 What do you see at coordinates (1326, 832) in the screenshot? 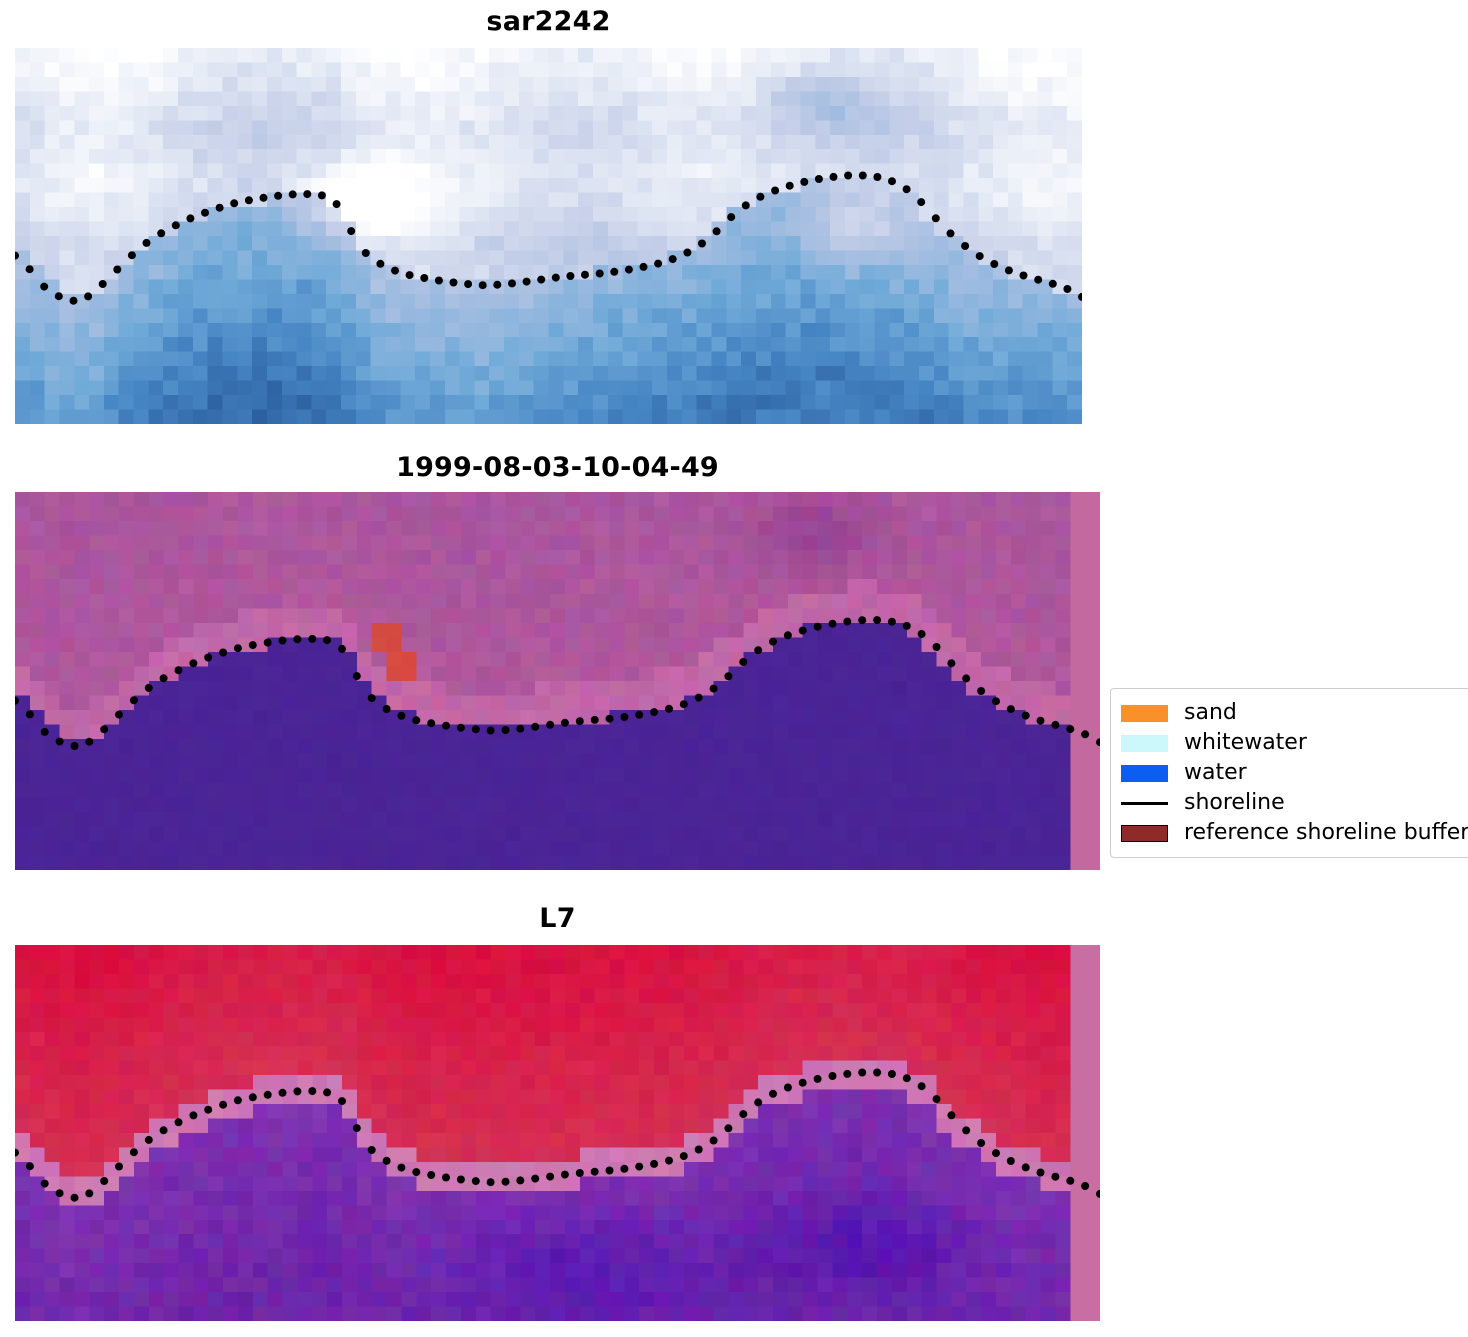
I see `legend-label: reference shoreline buffer` at bounding box center [1326, 832].